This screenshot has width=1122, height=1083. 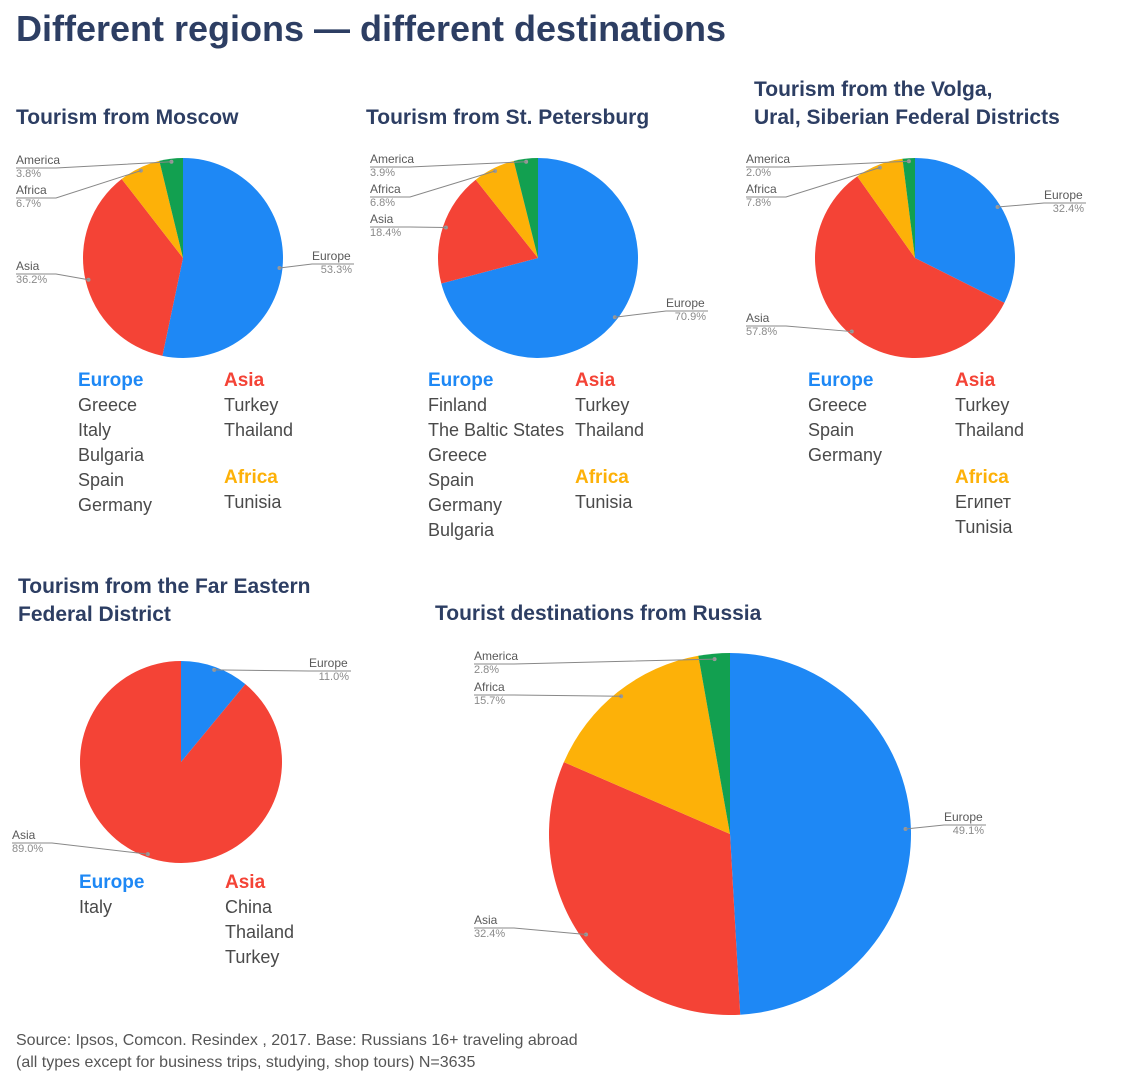 What do you see at coordinates (27, 849) in the screenshot?
I see `slice-value: 89.0%` at bounding box center [27, 849].